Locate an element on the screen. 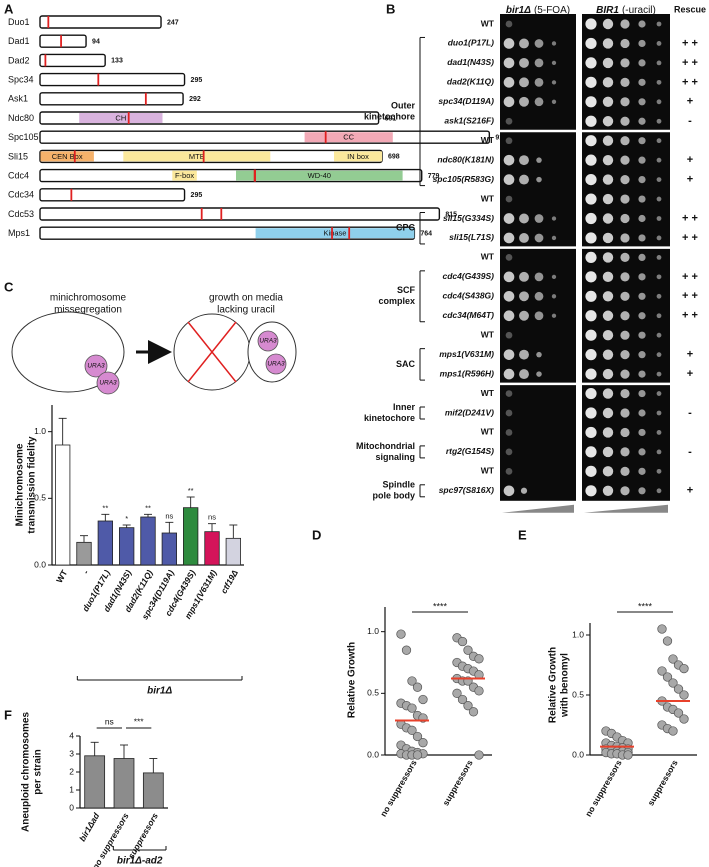  significance: ns is located at coordinates (169, 515).